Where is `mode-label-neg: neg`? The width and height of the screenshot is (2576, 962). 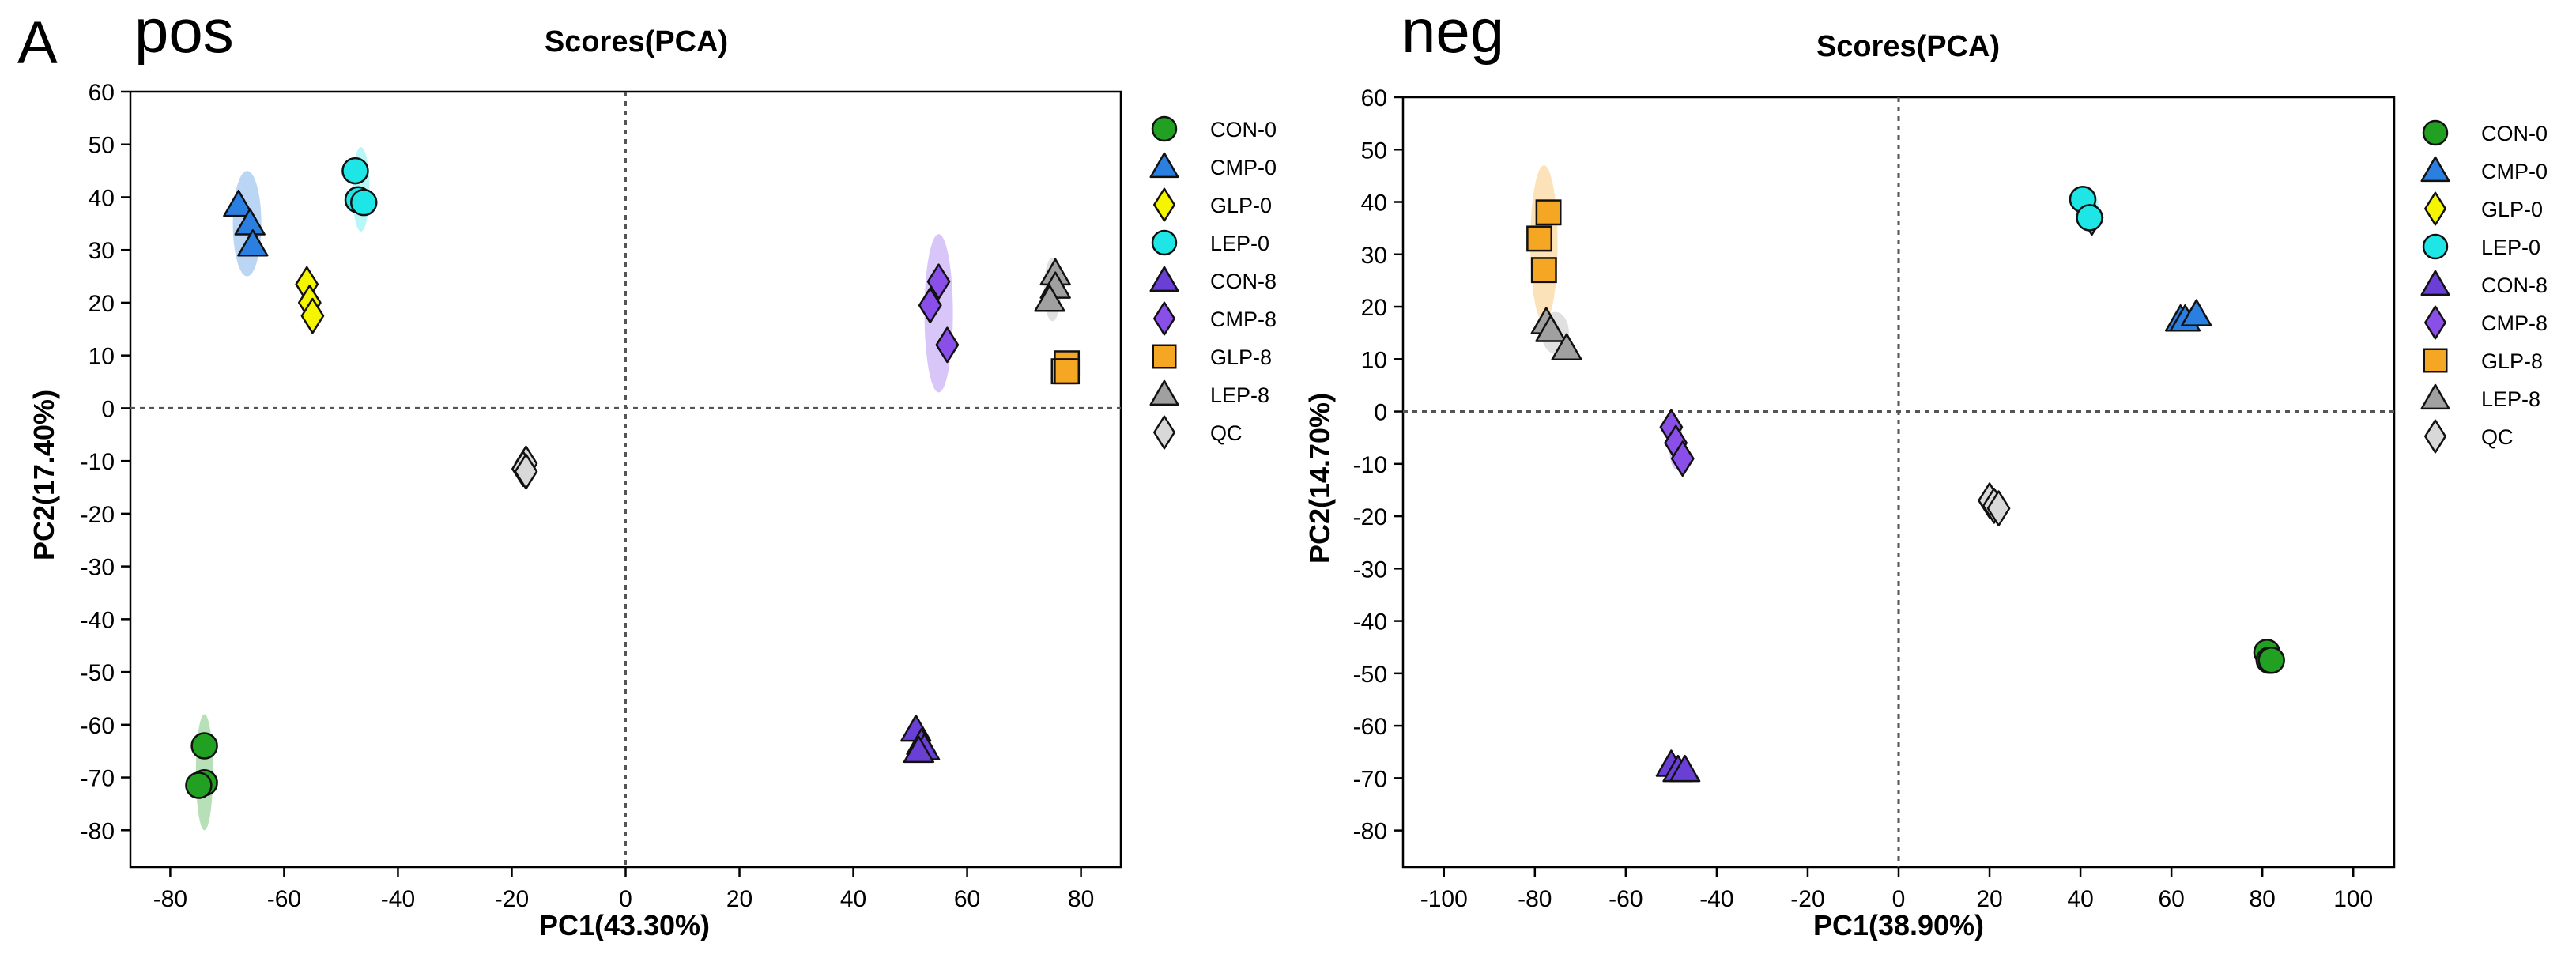 mode-label-neg: neg is located at coordinates (1452, 33).